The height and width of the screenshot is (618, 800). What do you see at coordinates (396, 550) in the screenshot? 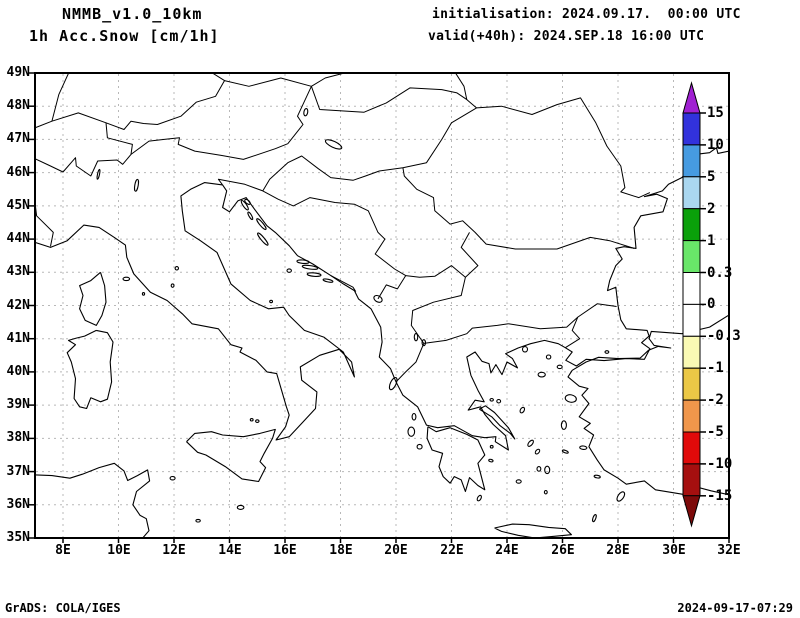
I see `lon-label: 20E` at bounding box center [396, 550].